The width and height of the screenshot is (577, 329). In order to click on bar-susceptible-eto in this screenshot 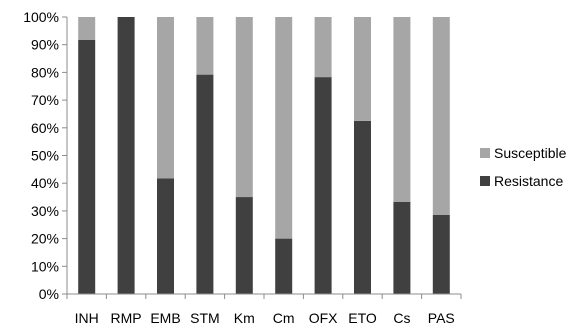, I will do `click(362, 69)`.